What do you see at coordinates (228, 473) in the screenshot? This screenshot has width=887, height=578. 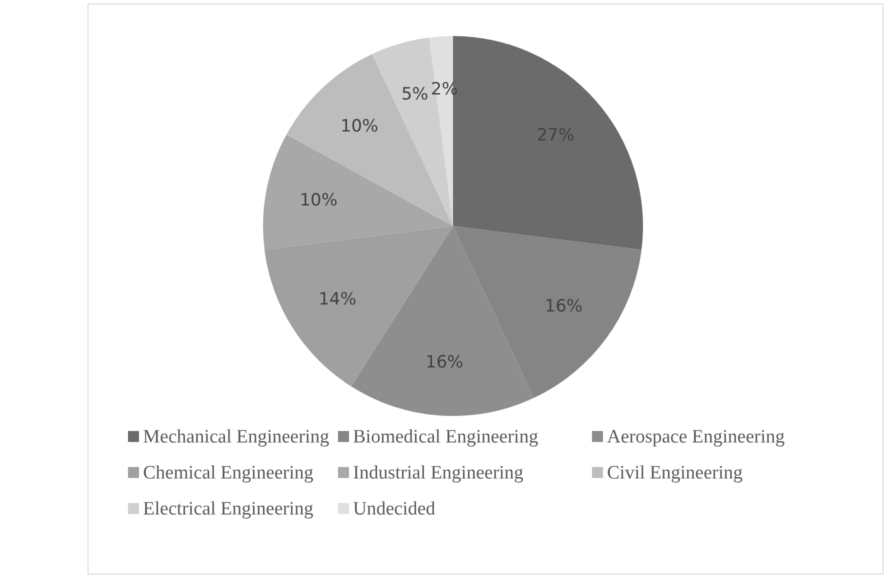 I see `legend-label: Chemical Engineering` at bounding box center [228, 473].